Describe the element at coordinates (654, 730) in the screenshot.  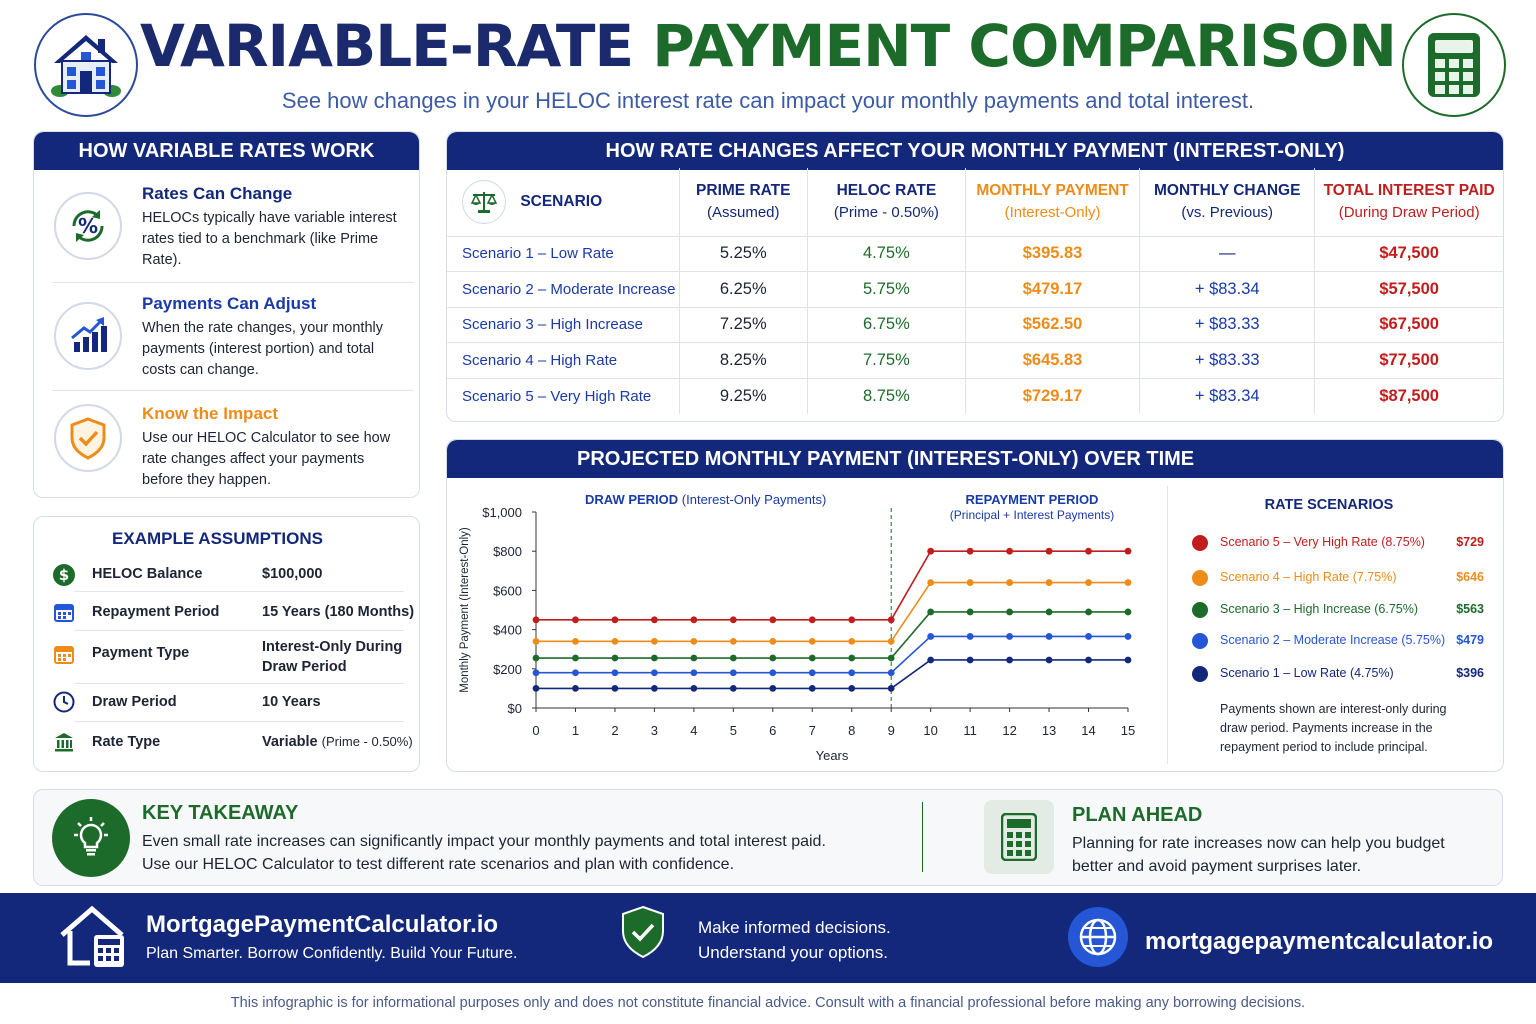
I see `x-tick-label: 3` at that location.